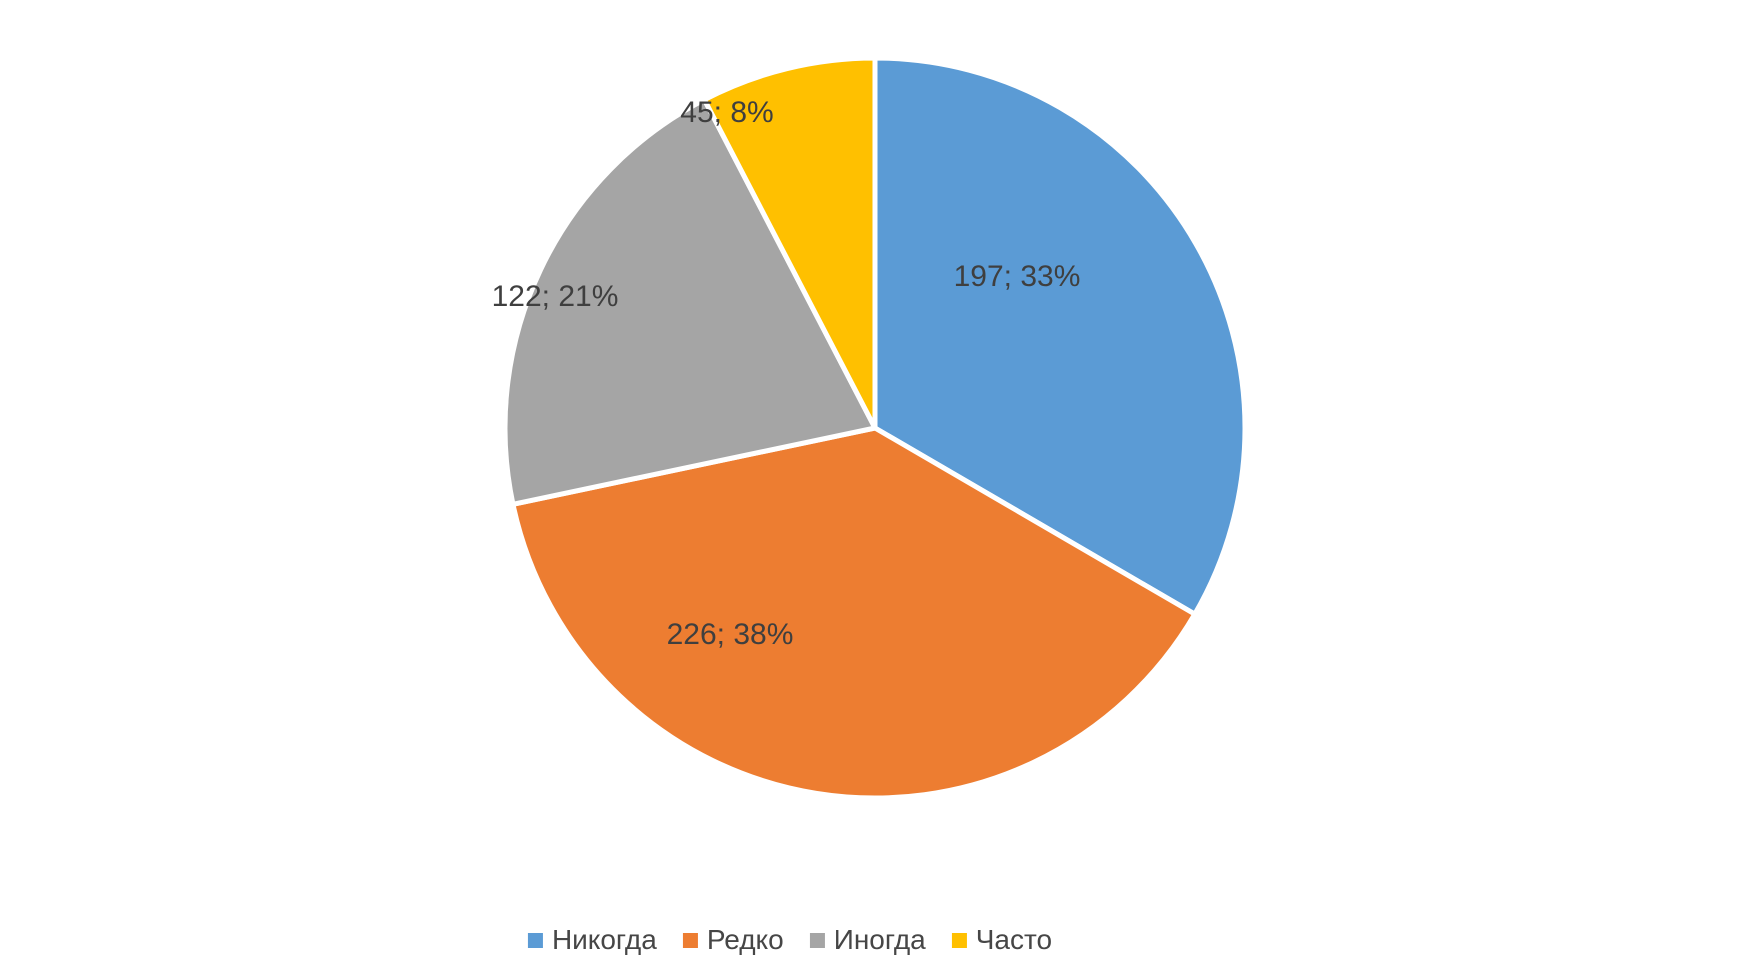 This screenshot has width=1737, height=980. Describe the element at coordinates (790, 940) in the screenshot. I see `chart-legend: Никогда Редко Иногда Часто` at that location.